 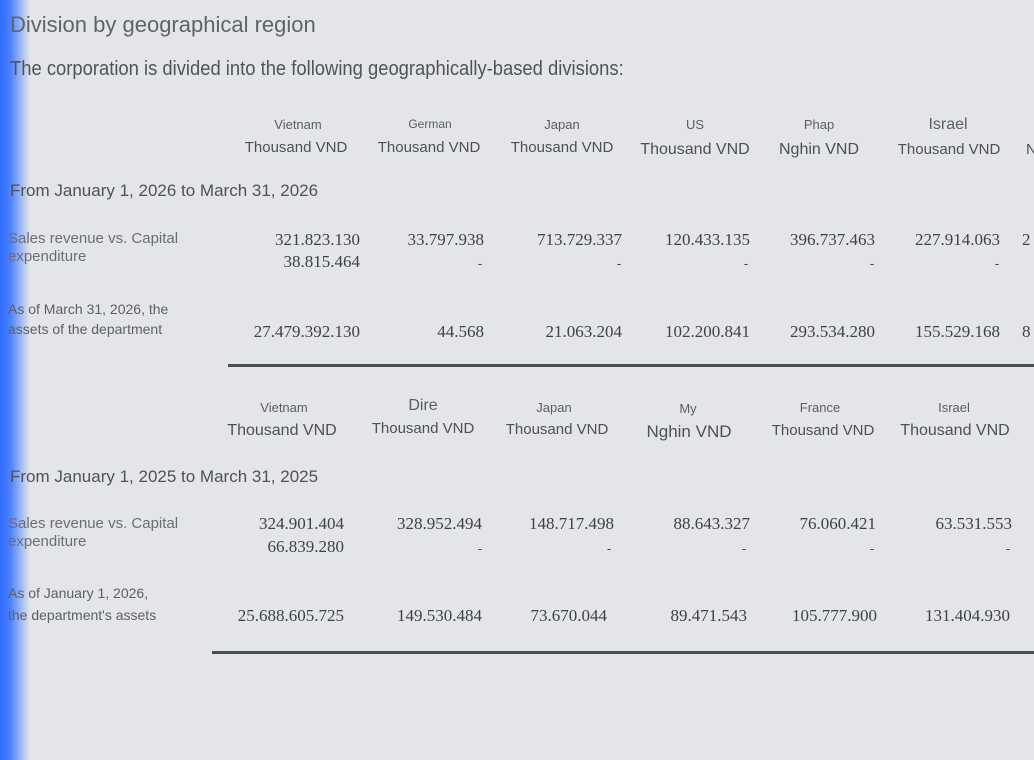 What do you see at coordinates (85, 329) in the screenshot?
I see `assets-row-label: assets of the department` at bounding box center [85, 329].